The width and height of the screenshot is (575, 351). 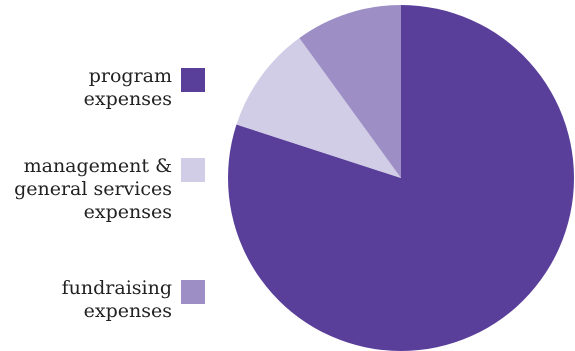 What do you see at coordinates (93, 189) in the screenshot?
I see `legend-label: management & general services expenses` at bounding box center [93, 189].